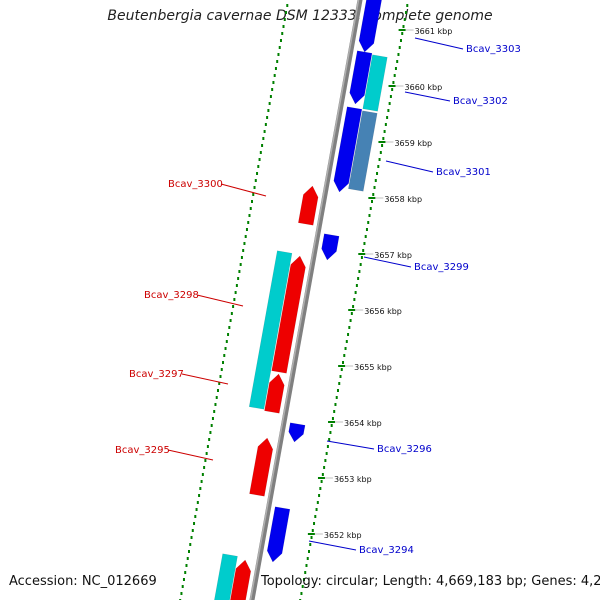 Image resolution: width=600 pixels, height=600 pixels. Describe the element at coordinates (493, 49) in the screenshot. I see `gene-label: Bcav_3303` at that location.